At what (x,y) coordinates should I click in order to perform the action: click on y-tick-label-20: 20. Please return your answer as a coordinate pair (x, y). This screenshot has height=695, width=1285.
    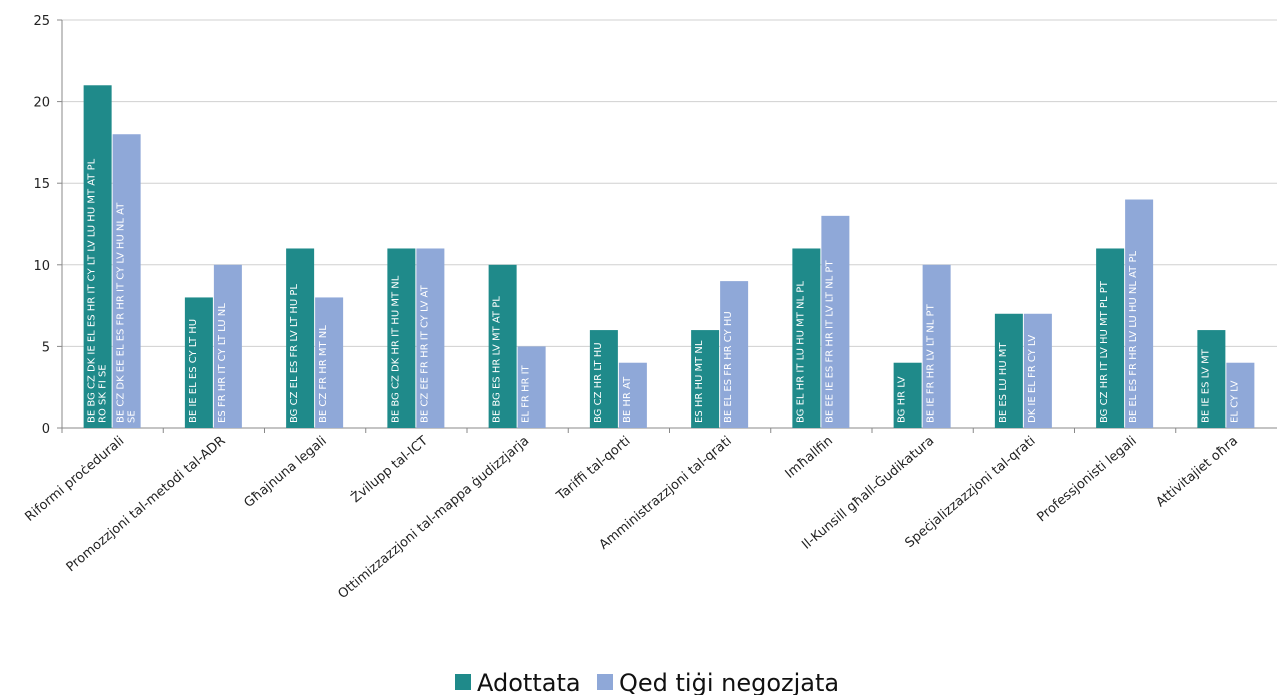
    Looking at the image, I should click on (41, 103).